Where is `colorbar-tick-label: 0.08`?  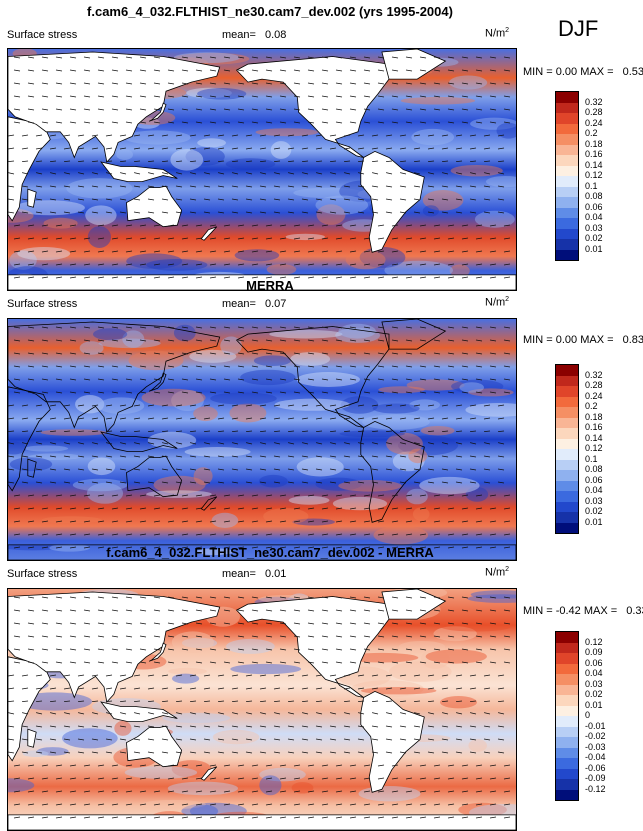 colorbar-tick-label: 0.08 is located at coordinates (594, 196).